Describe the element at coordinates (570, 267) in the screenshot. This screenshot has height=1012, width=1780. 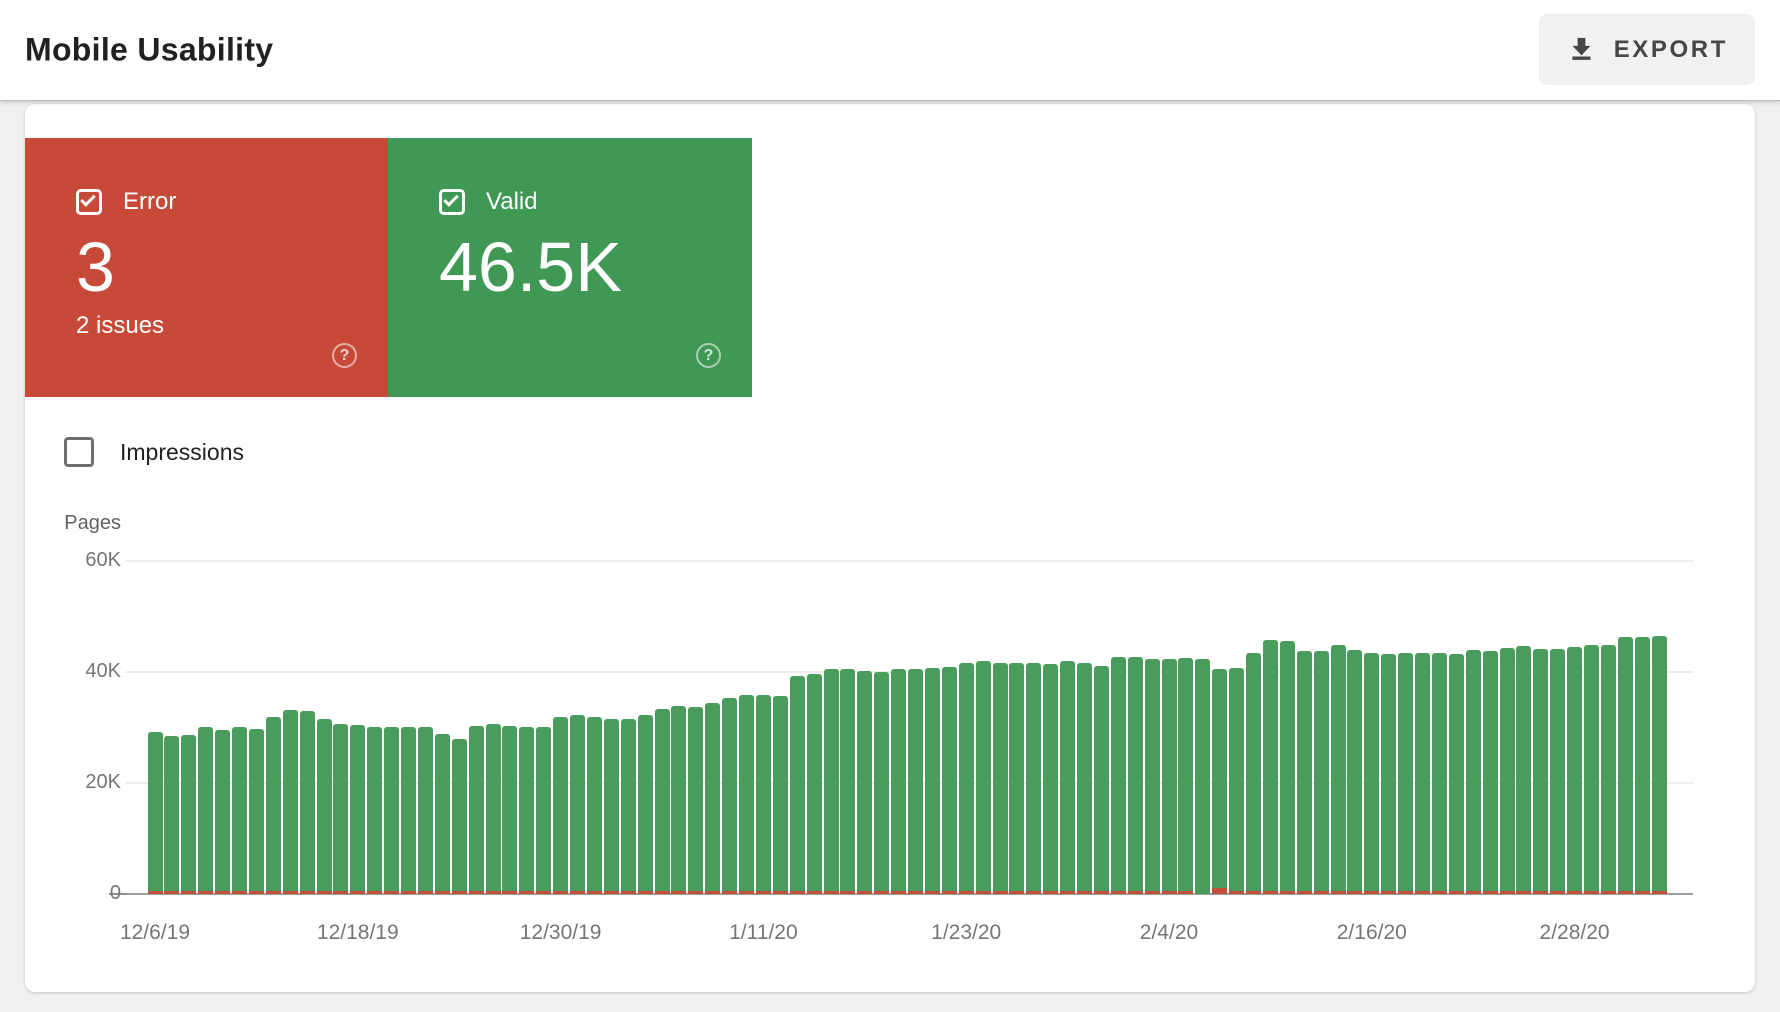
I see `valid-summary-card: Valid 46.5K` at that location.